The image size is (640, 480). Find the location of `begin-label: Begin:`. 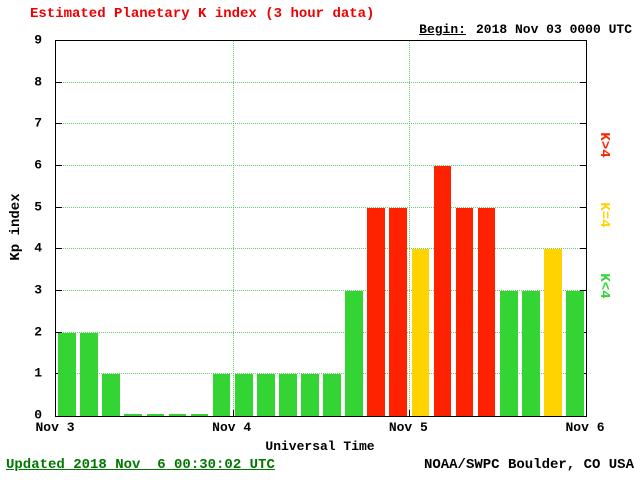

begin-label: Begin: is located at coordinates (442, 29).